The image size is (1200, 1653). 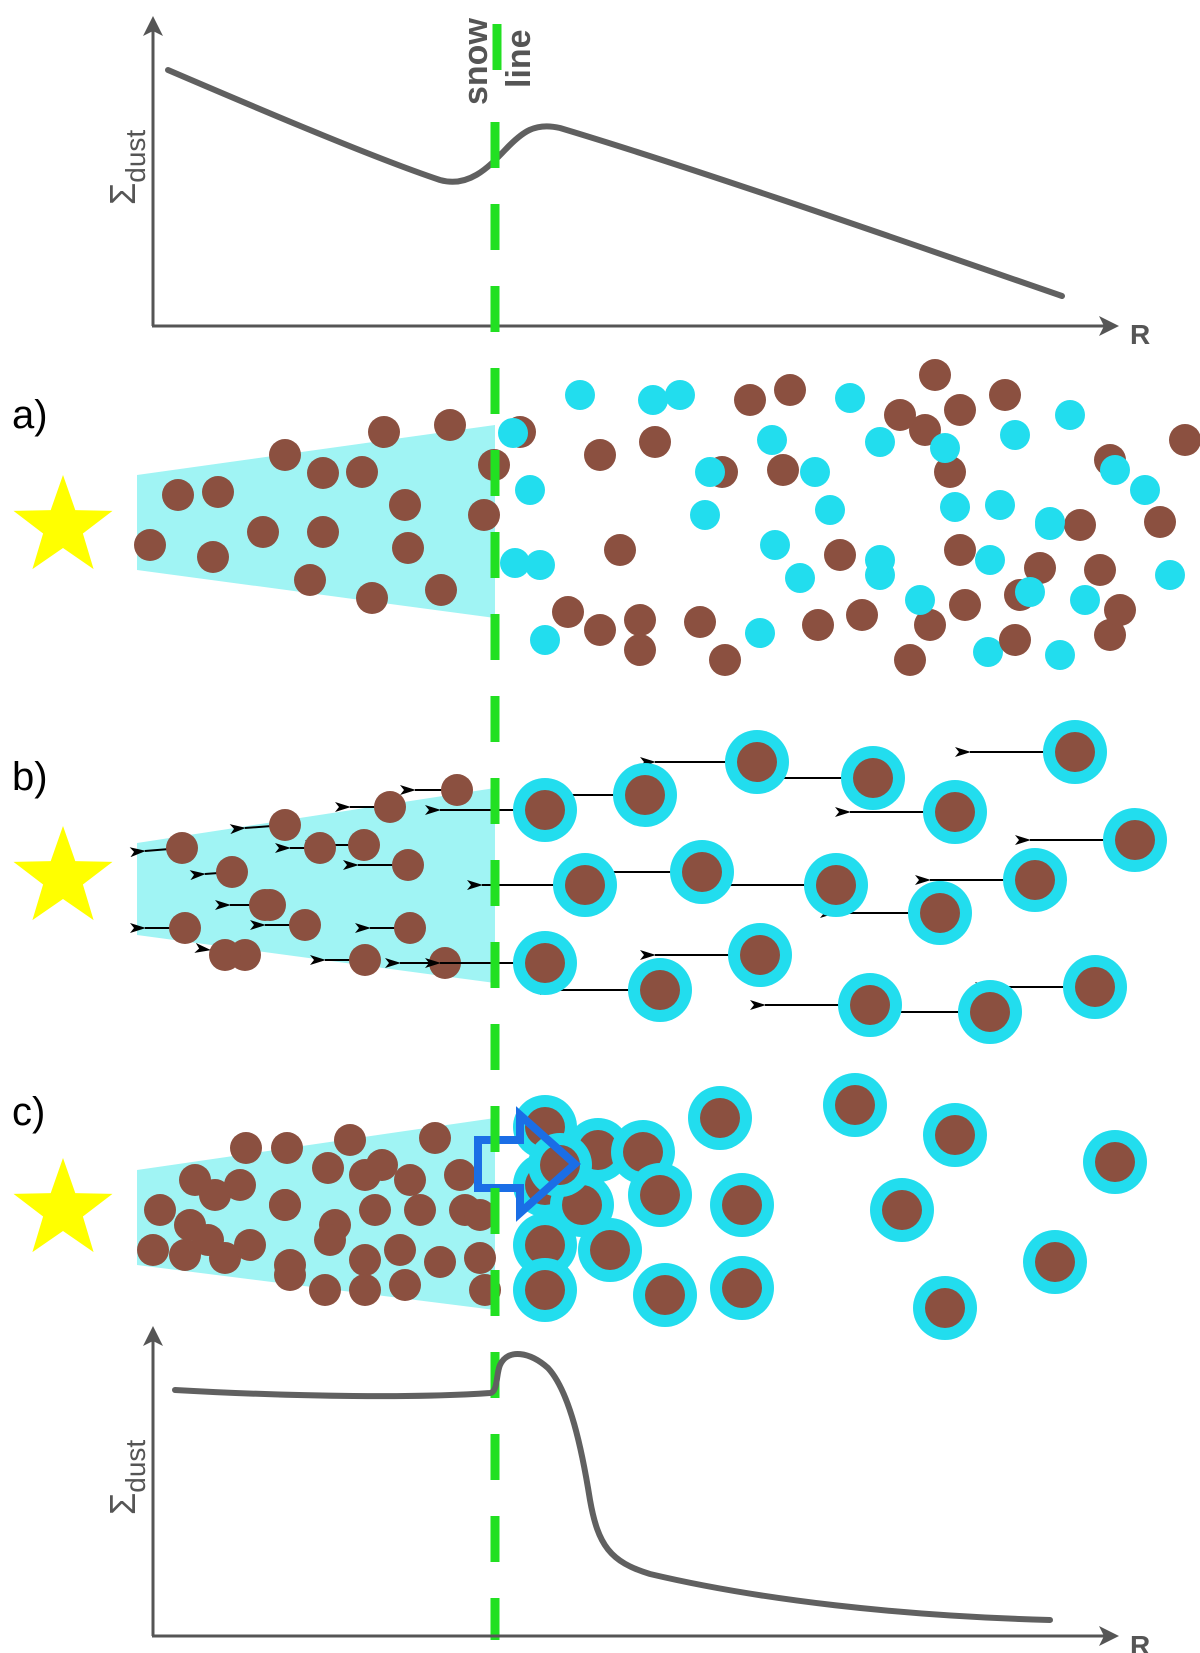 What do you see at coordinates (126, 1477) in the screenshot?
I see `bottom-y-axis-label: Σdust` at bounding box center [126, 1477].